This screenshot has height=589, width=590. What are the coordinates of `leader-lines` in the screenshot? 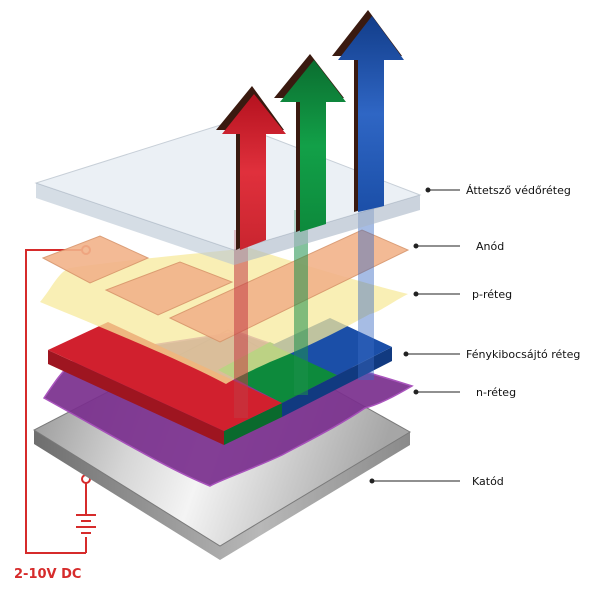 It's located at (414, 335).